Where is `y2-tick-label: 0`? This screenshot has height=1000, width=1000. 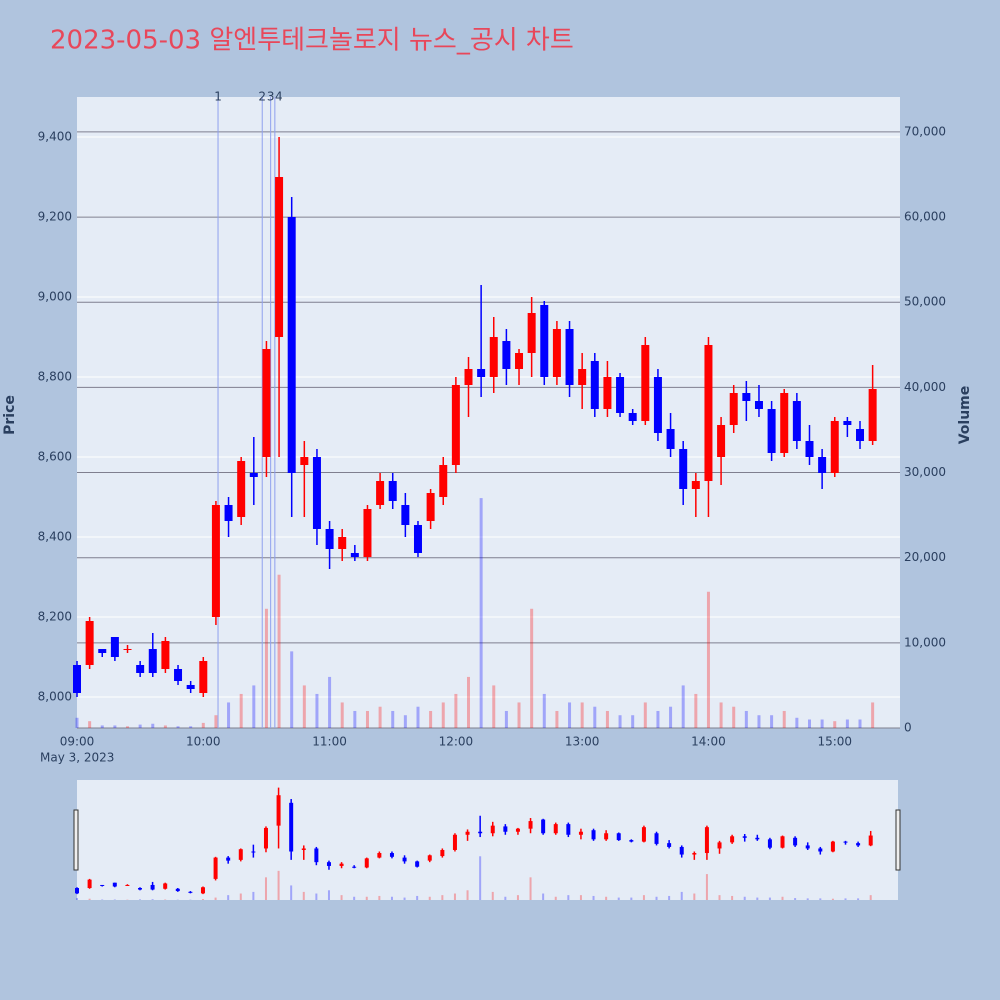
y2-tick-label: 0 is located at coordinates (908, 728).